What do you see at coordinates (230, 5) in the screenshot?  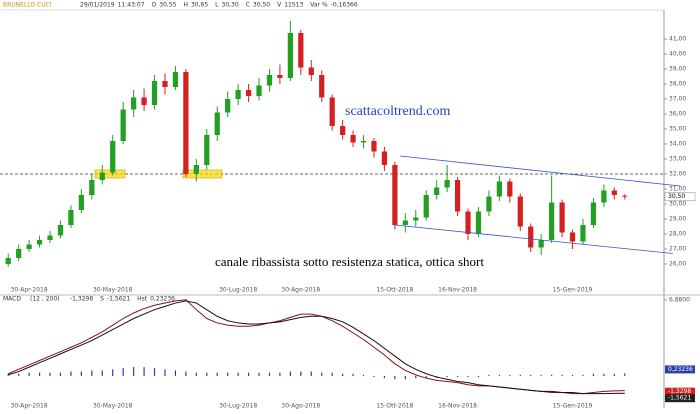 I see `header-value: 30,30` at bounding box center [230, 5].